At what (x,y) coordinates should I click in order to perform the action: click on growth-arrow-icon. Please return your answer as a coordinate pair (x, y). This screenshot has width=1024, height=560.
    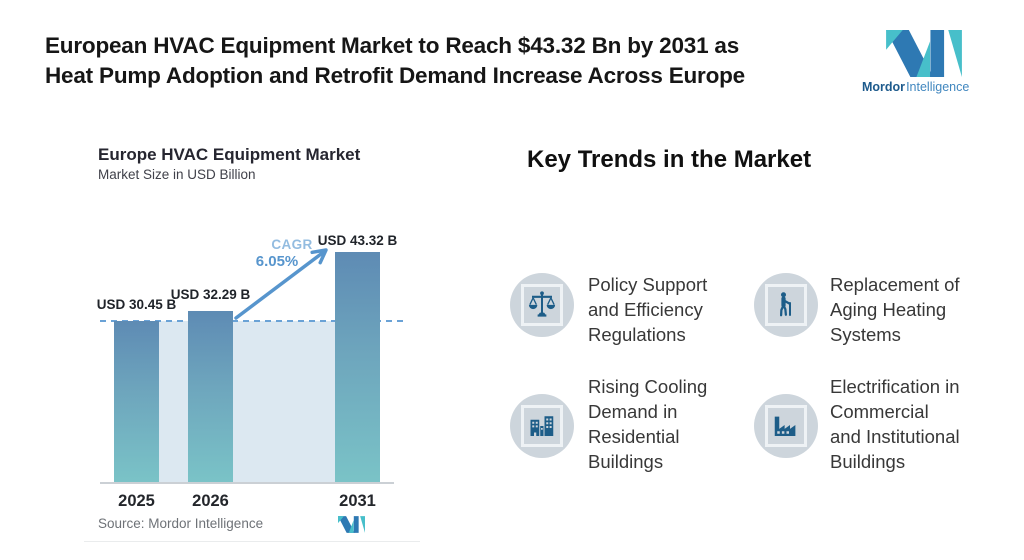
    Looking at the image, I should click on (281, 284).